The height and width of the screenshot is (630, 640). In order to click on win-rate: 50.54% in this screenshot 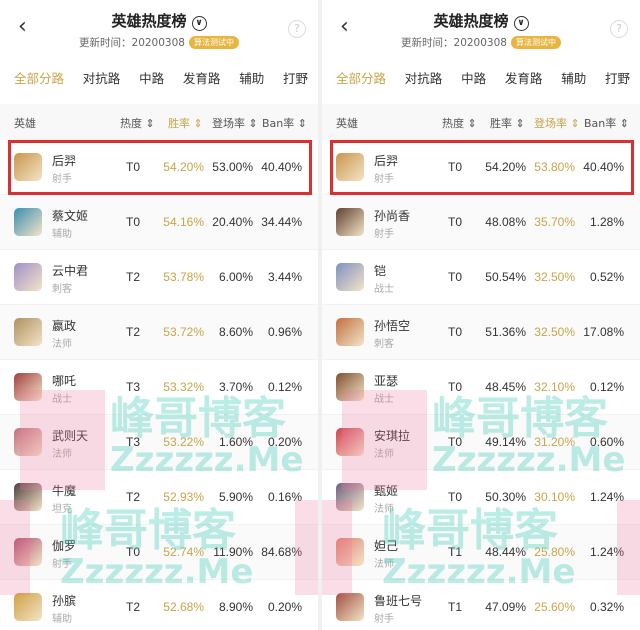, I will do `click(505, 277)`.